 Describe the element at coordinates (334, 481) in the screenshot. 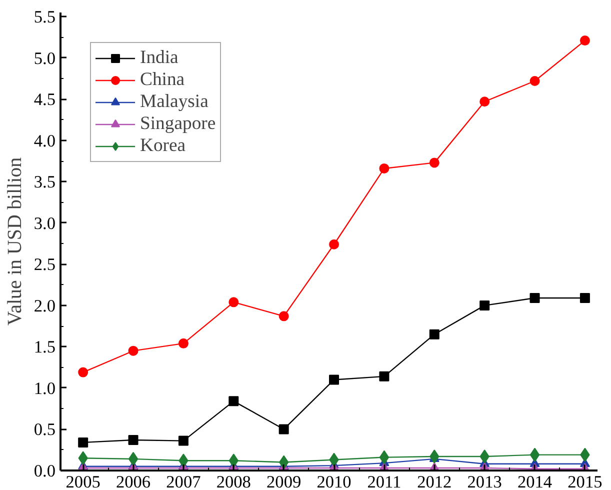

I see `x-tick-label: 2010` at that location.